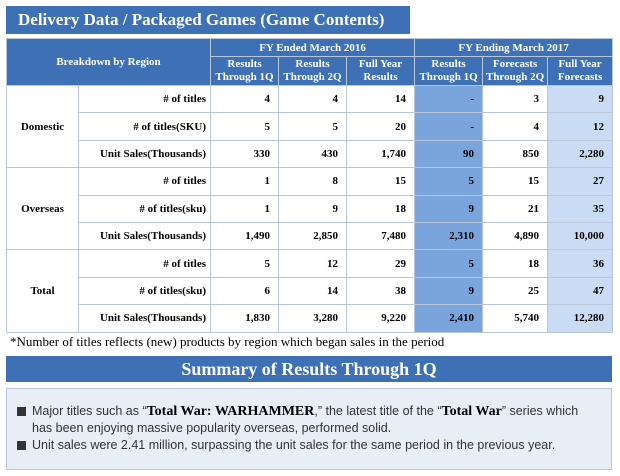 This screenshot has width=620, height=476. What do you see at coordinates (515, 71) in the screenshot?
I see `column-header: Forecasts Through 2Q` at bounding box center [515, 71].